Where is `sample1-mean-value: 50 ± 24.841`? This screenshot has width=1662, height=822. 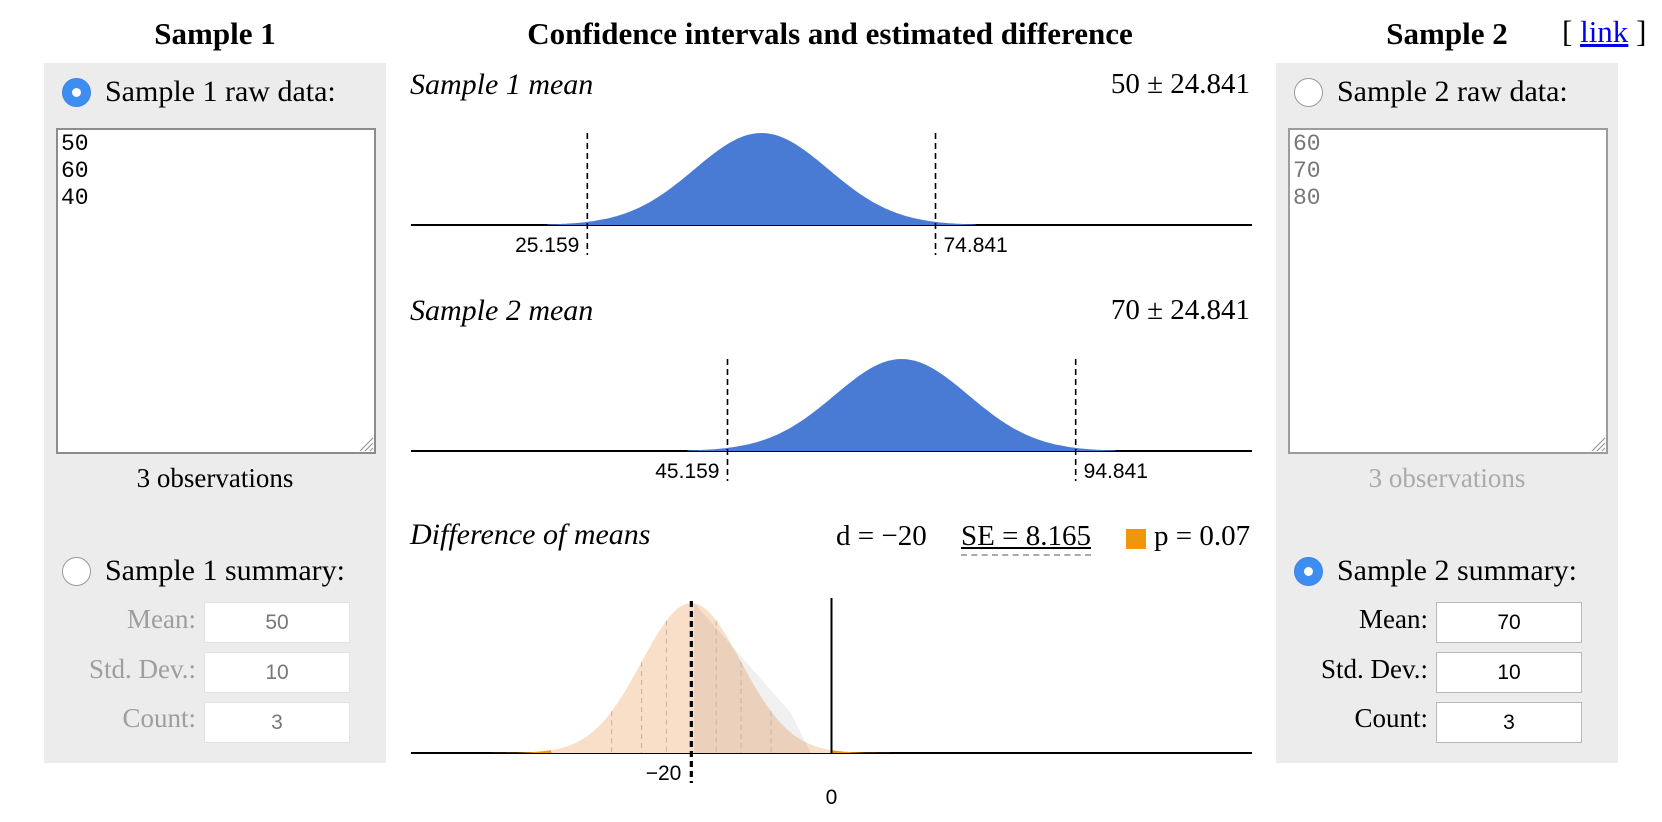 sample1-mean-value: 50 ± 24.841 is located at coordinates (1180, 84).